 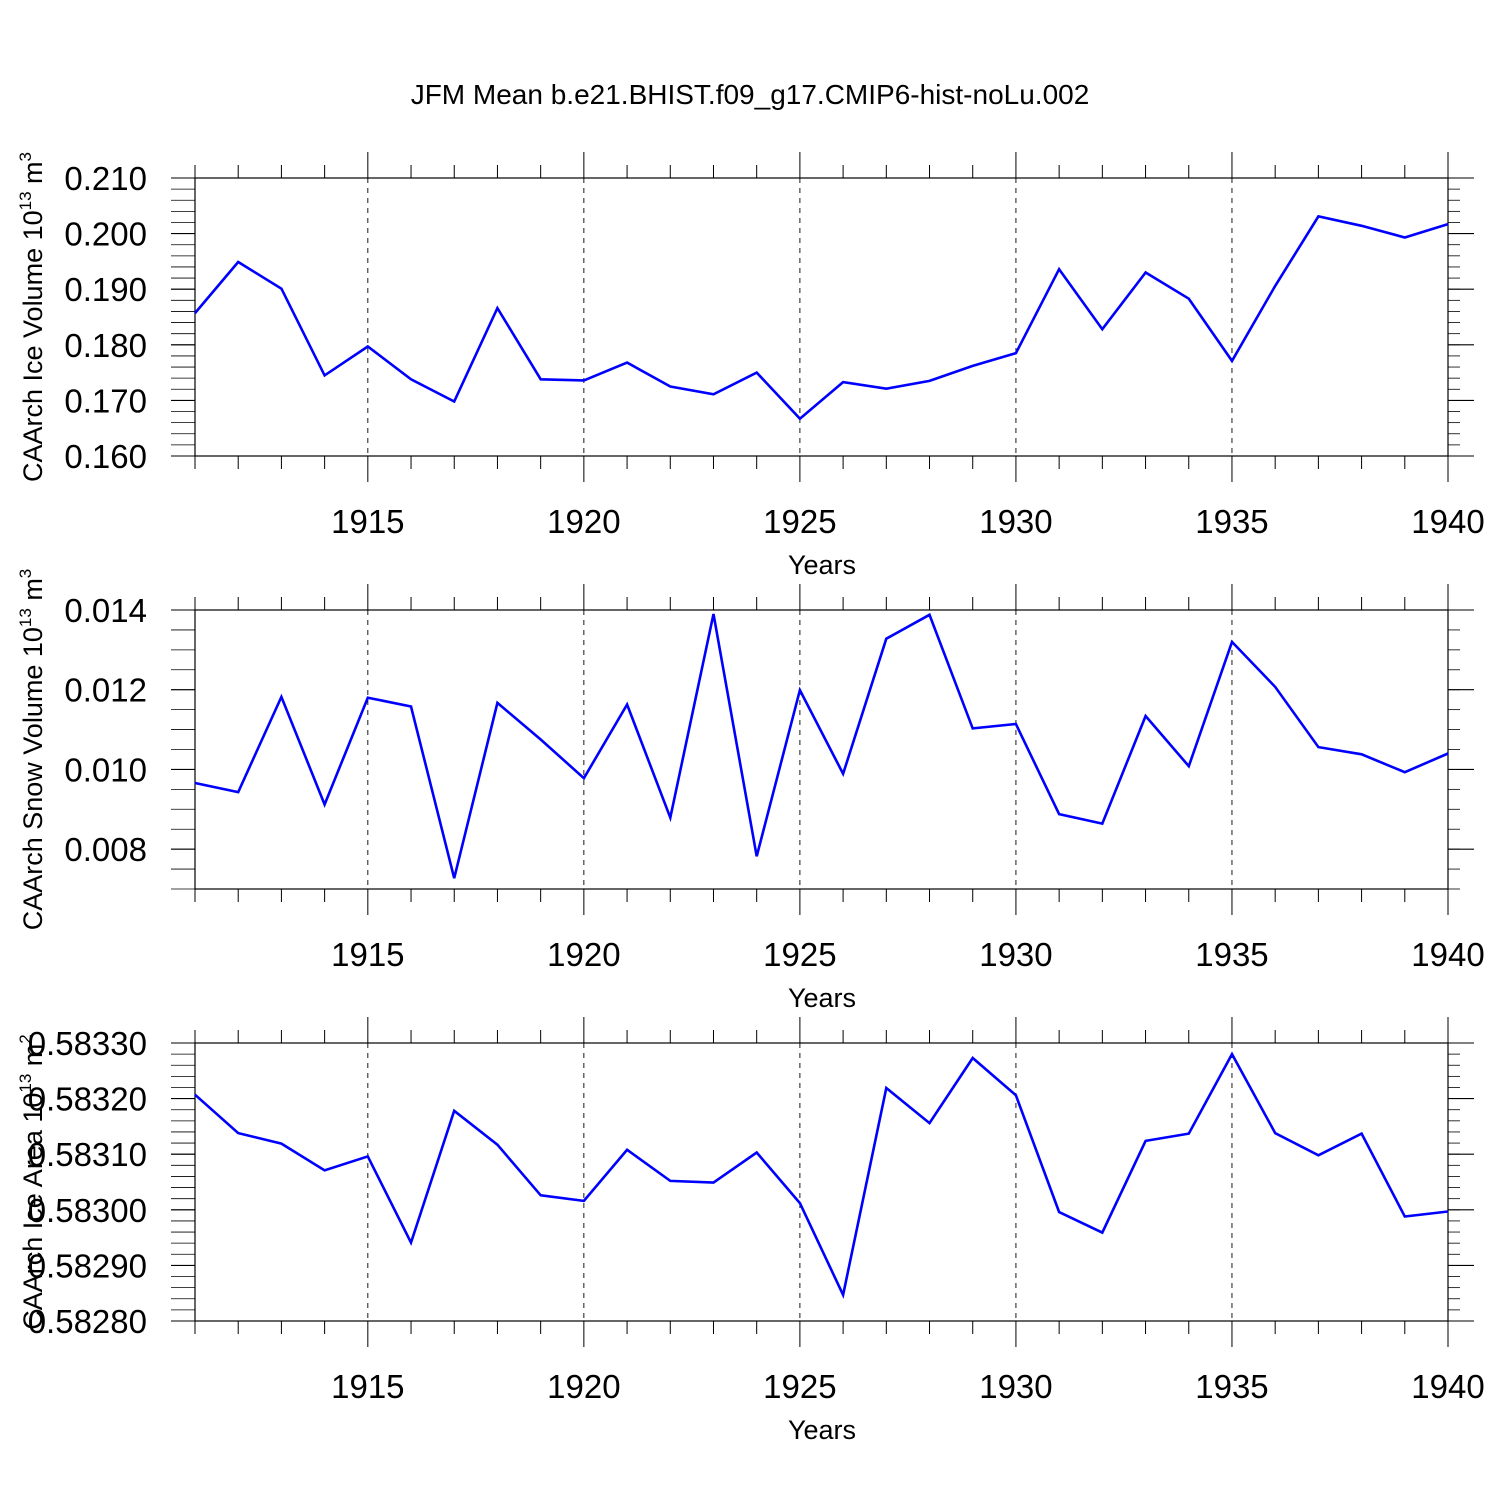 I want to click on y-tick-label: 0.010, so click(x=105, y=769).